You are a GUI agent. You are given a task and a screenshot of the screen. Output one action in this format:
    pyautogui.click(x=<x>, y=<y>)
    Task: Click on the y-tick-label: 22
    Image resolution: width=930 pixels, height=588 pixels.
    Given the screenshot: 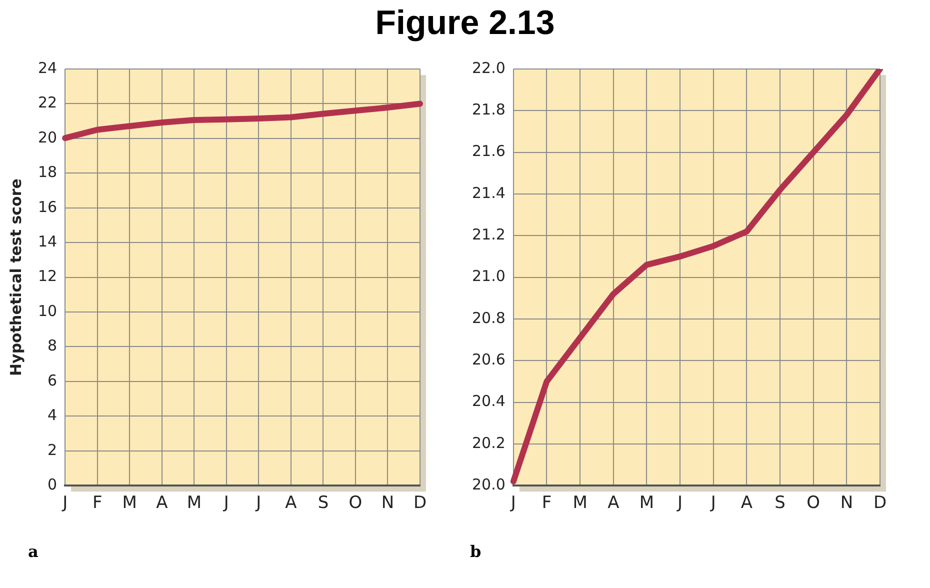 What is the action you would take?
    pyautogui.click(x=48, y=103)
    